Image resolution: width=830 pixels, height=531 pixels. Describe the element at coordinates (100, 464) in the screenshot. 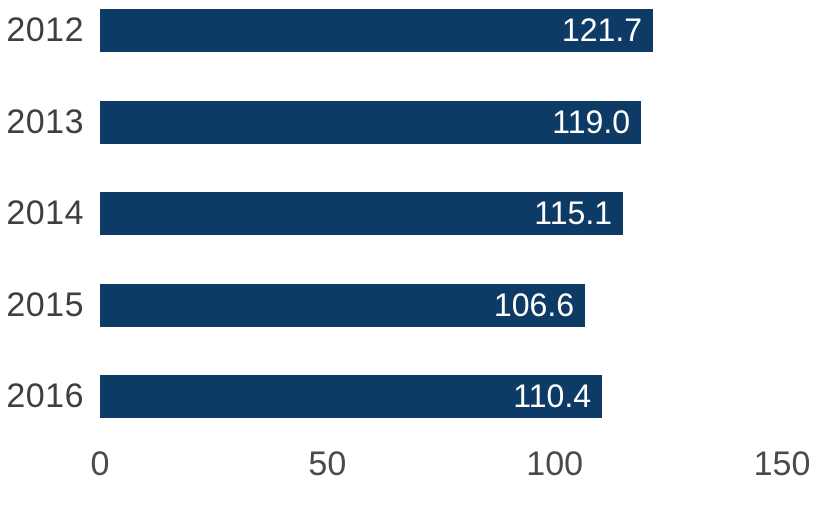

I see `x-tick-label: 0` at that location.